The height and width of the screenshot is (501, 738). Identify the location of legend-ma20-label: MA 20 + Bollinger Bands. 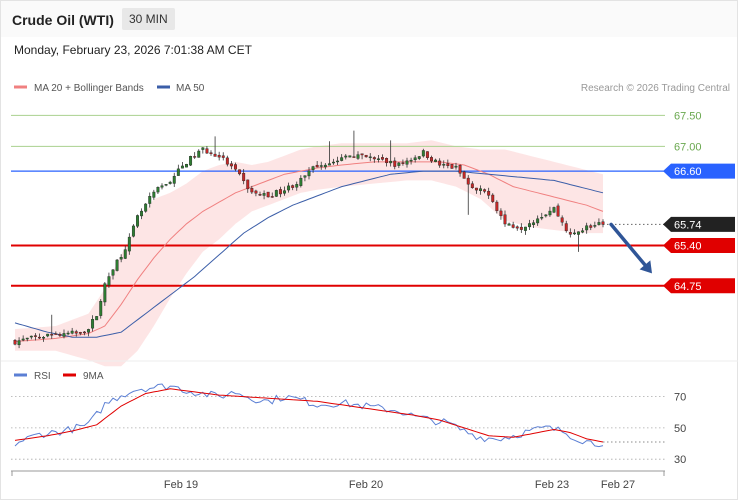
(89, 88).